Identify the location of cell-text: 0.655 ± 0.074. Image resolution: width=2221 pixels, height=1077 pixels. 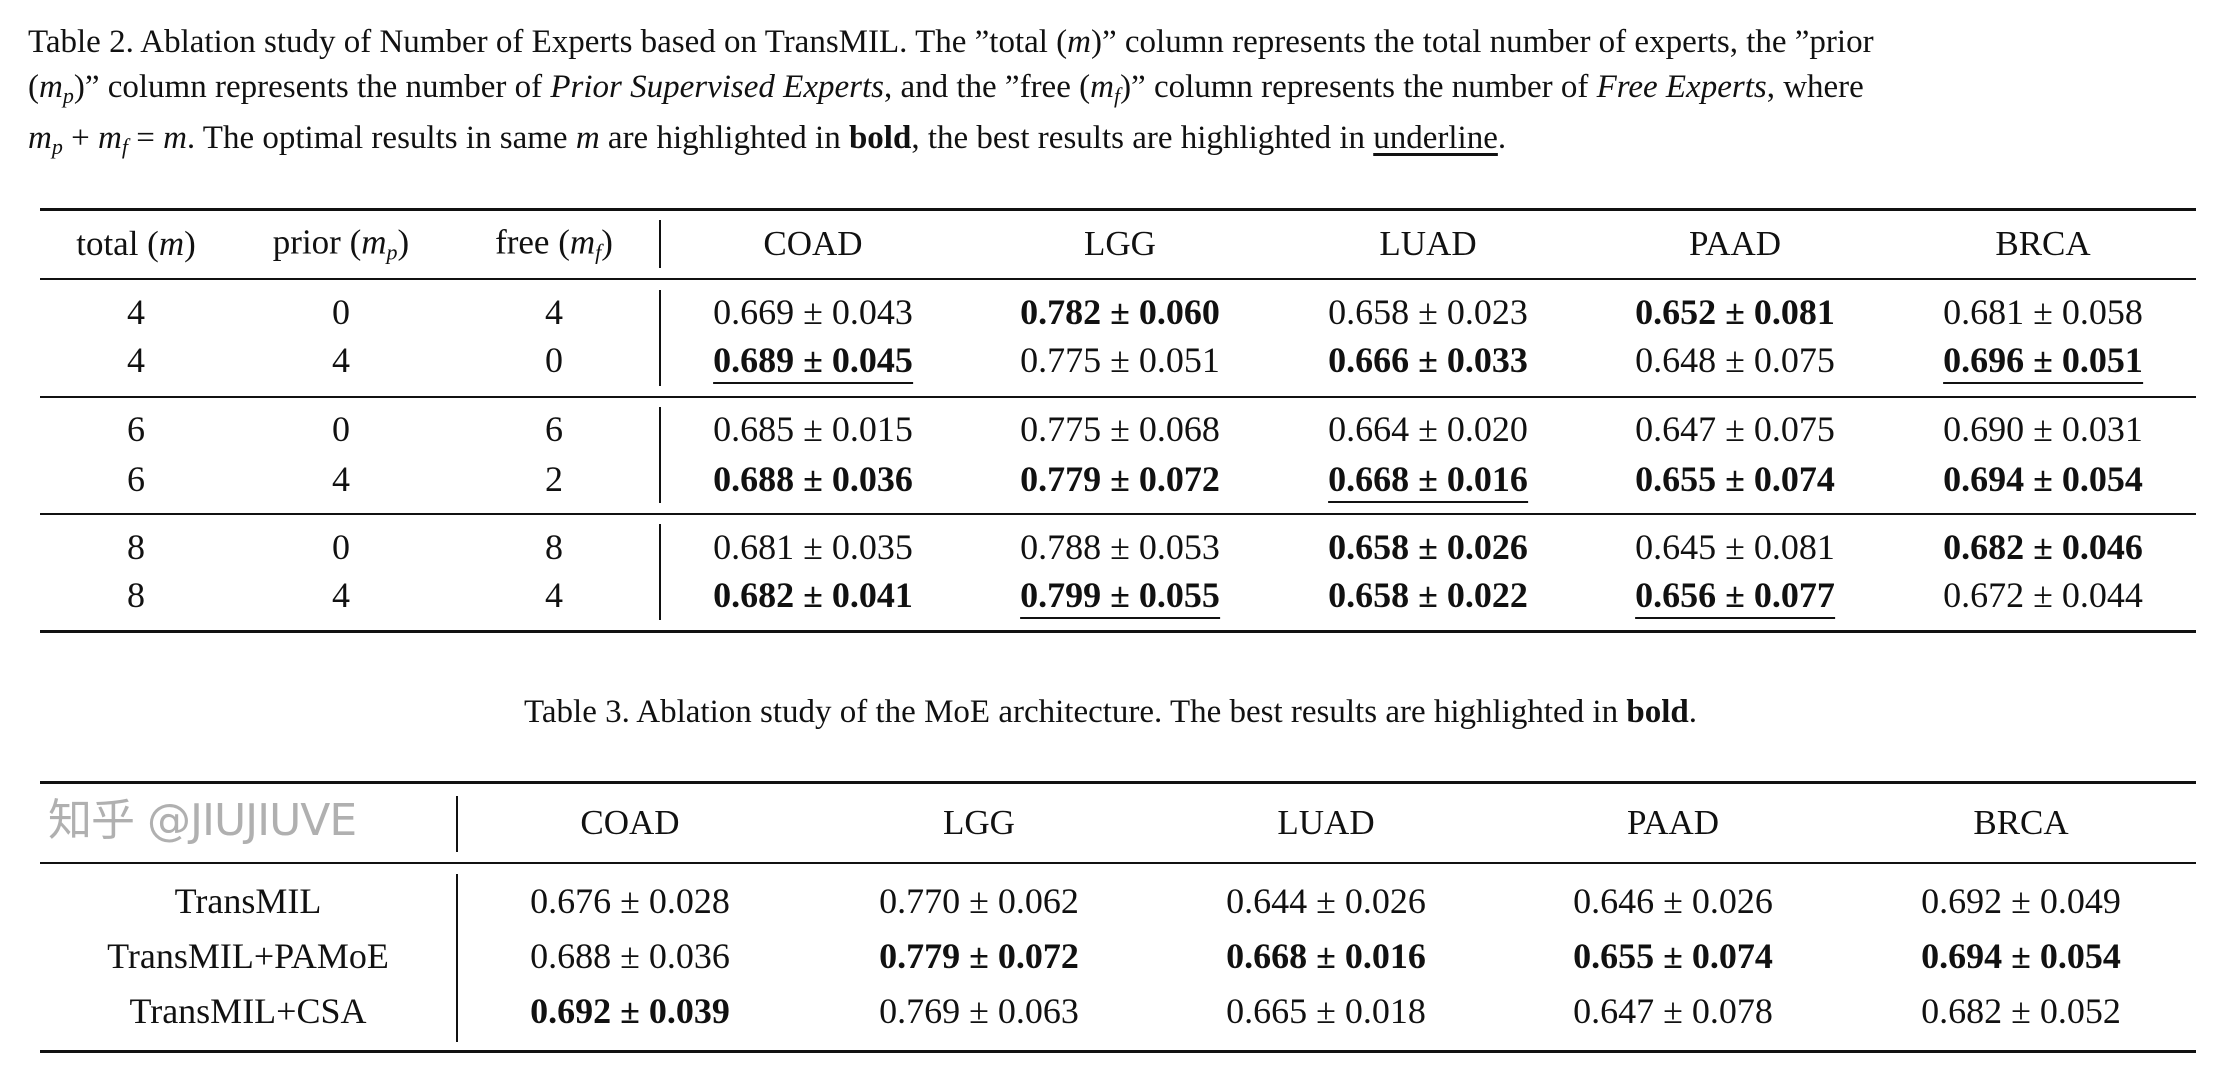
(1735, 479).